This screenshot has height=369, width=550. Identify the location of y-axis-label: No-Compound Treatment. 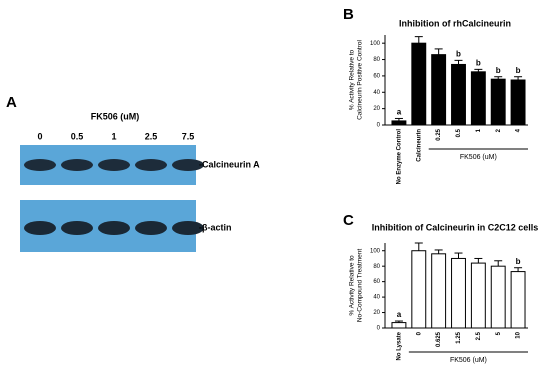
(360, 286).